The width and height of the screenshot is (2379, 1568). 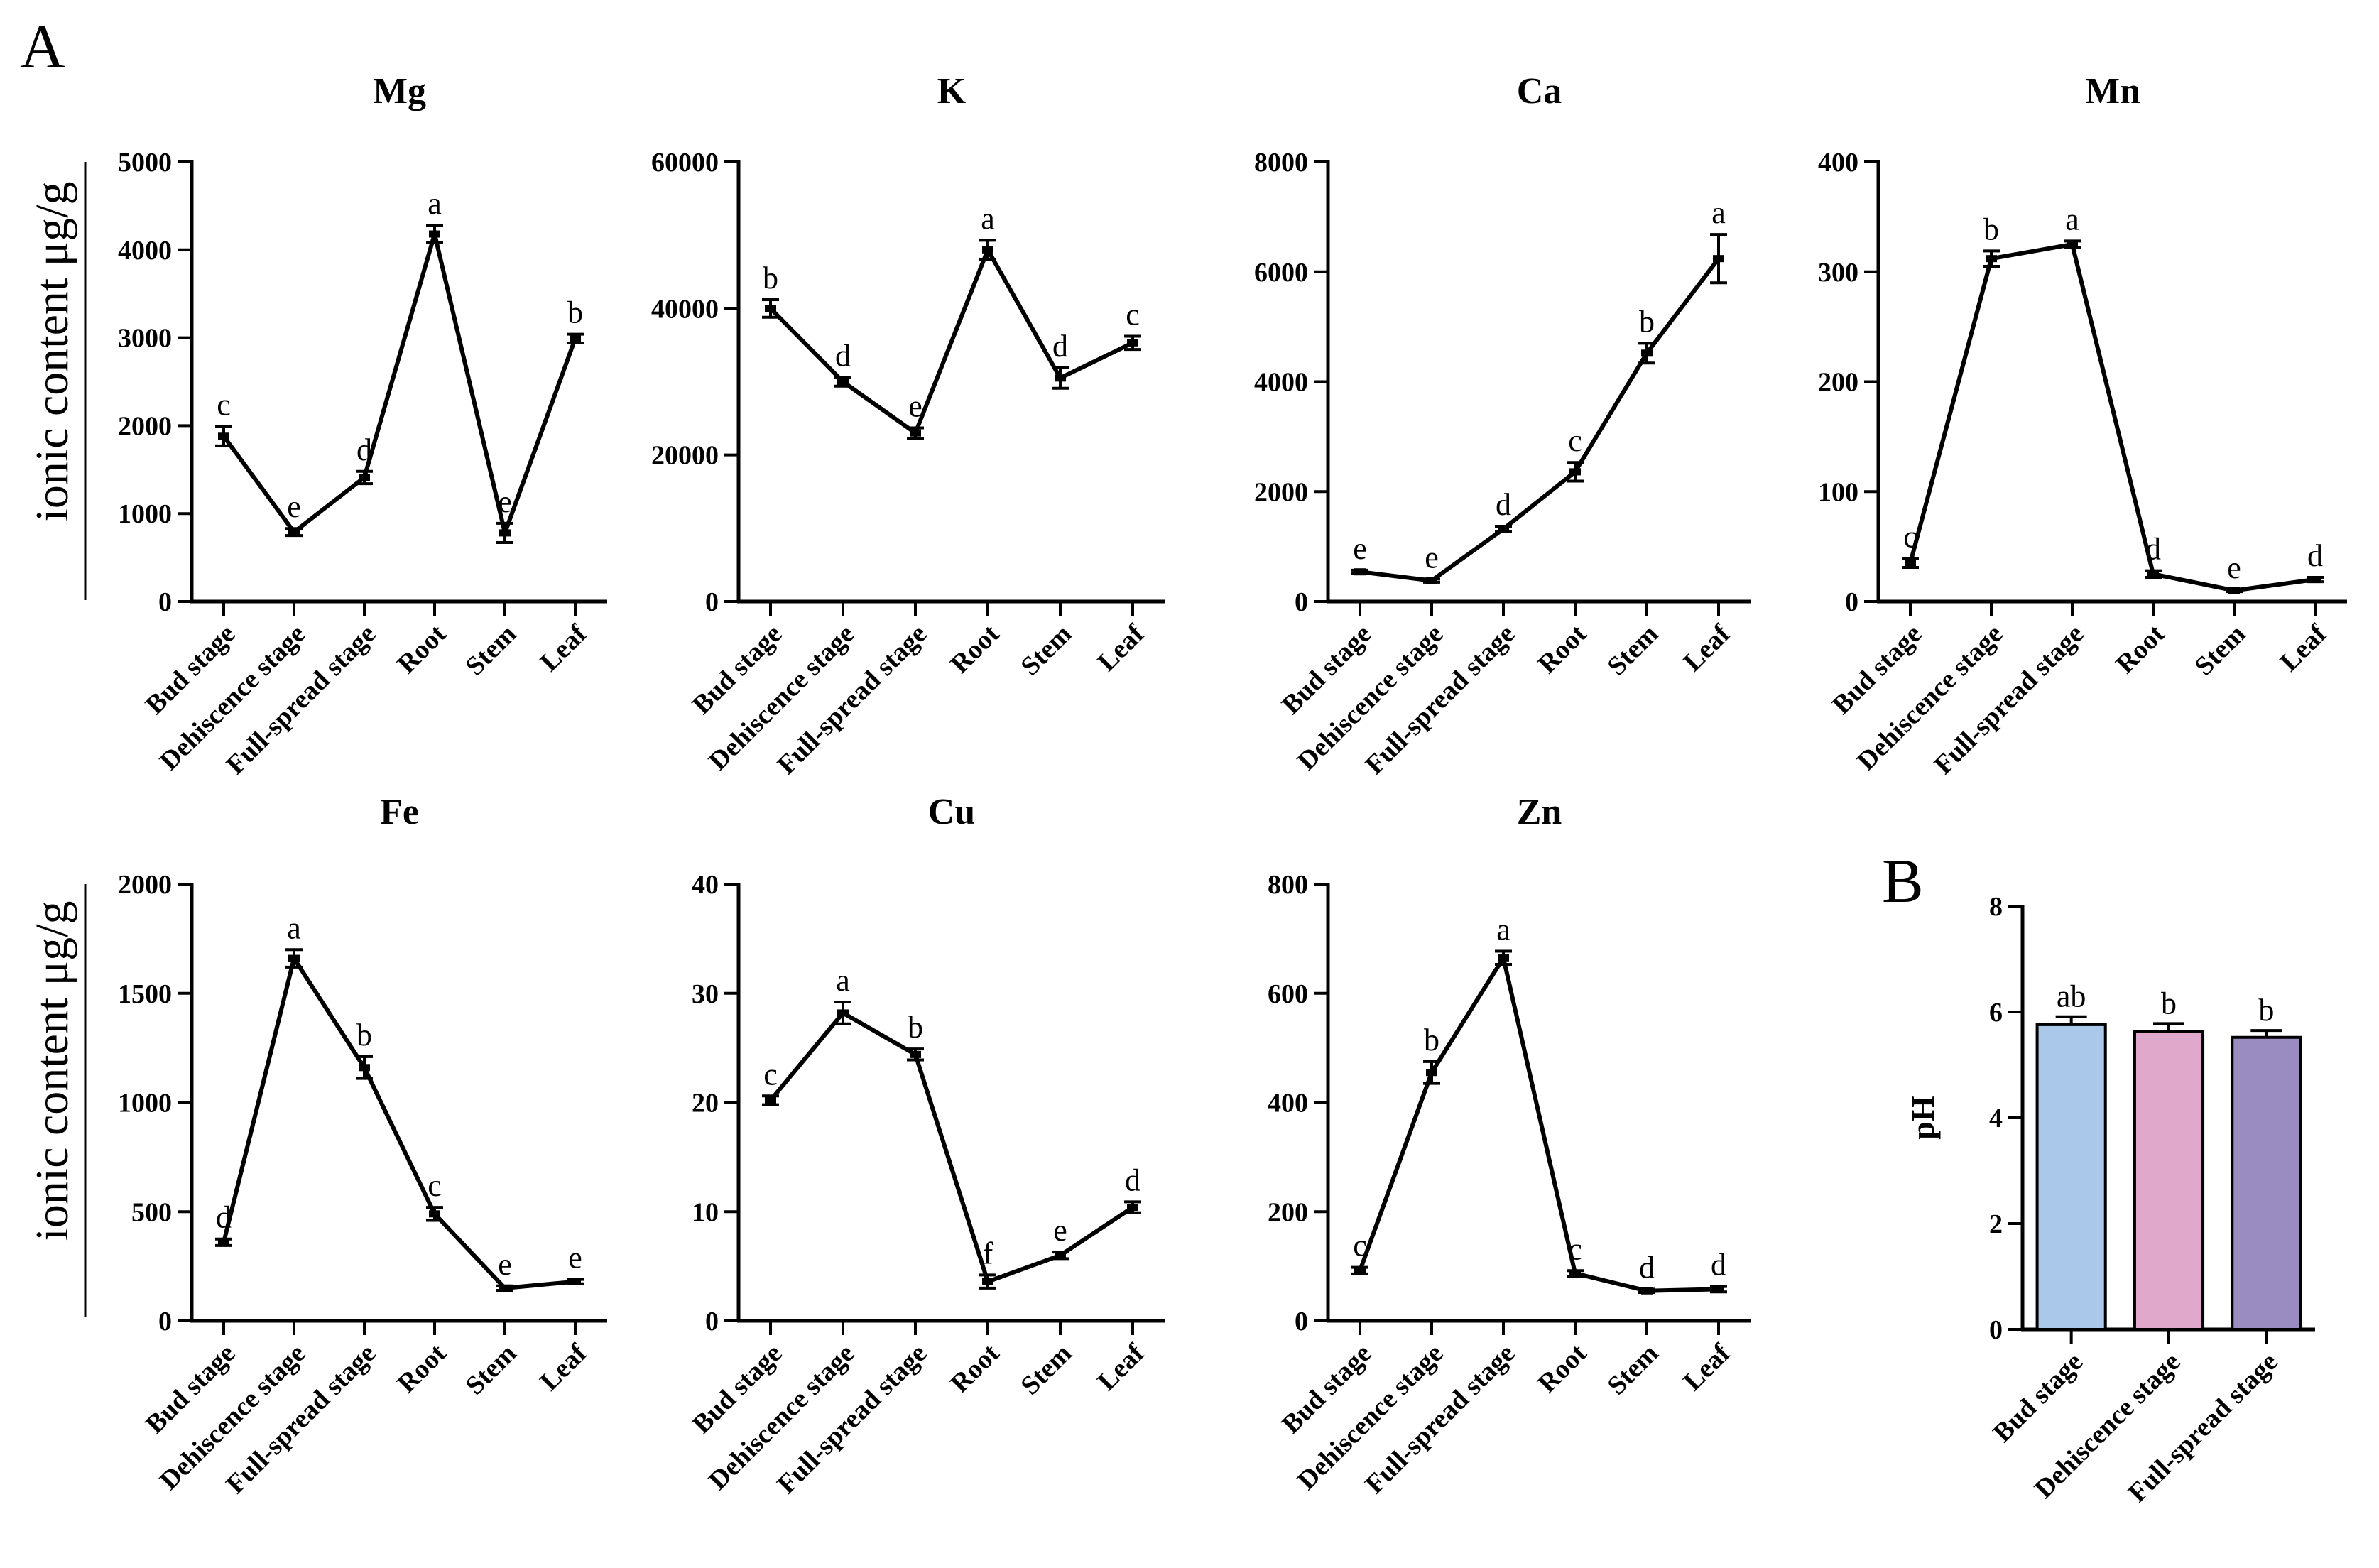 What do you see at coordinates (988, 1253) in the screenshot?
I see `significance-letter: f` at bounding box center [988, 1253].